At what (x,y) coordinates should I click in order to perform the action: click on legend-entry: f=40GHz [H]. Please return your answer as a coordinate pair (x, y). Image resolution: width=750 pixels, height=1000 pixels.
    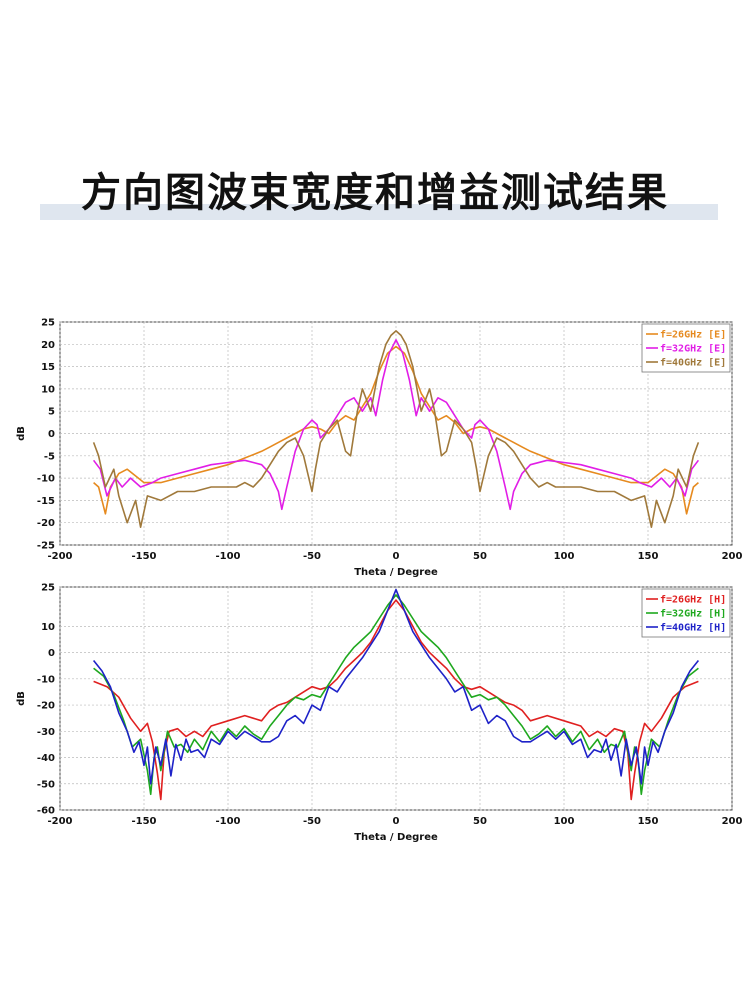
    Looking at the image, I should click on (693, 628).